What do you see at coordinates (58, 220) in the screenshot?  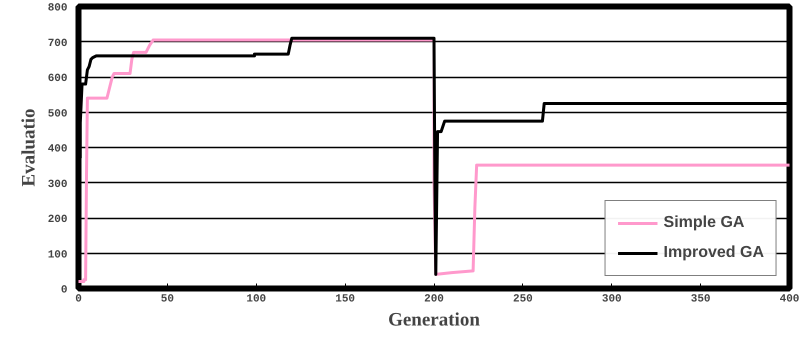 I see `y-tick-label: 200` at bounding box center [58, 220].